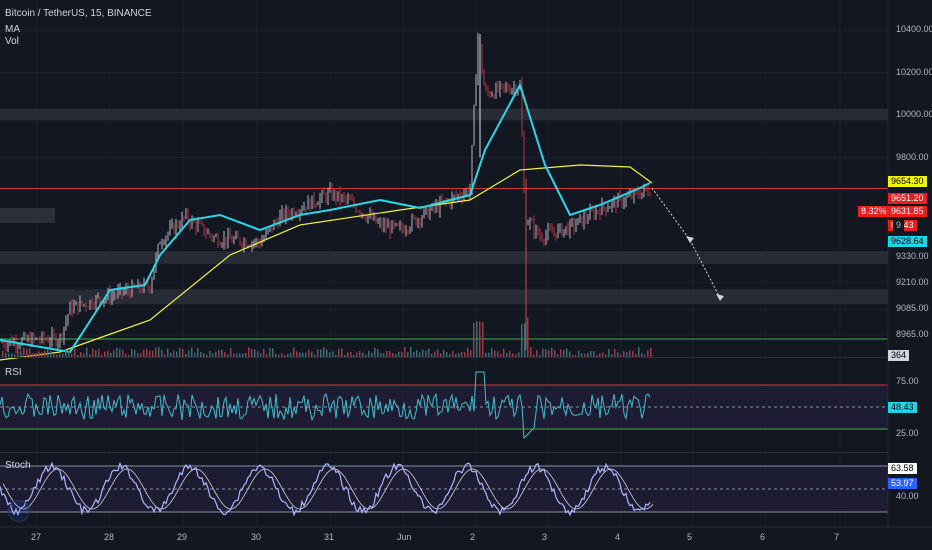 The height and width of the screenshot is (550, 932). I want to click on zone-left, so click(27, 215).